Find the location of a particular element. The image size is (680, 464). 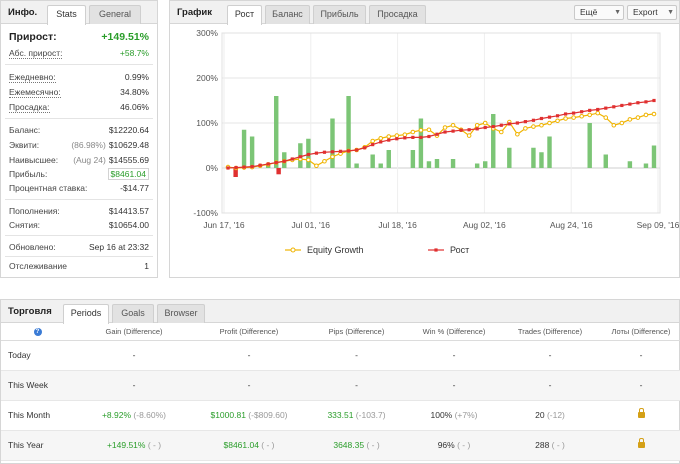

monthly-value: 34.80% is located at coordinates (134, 92).